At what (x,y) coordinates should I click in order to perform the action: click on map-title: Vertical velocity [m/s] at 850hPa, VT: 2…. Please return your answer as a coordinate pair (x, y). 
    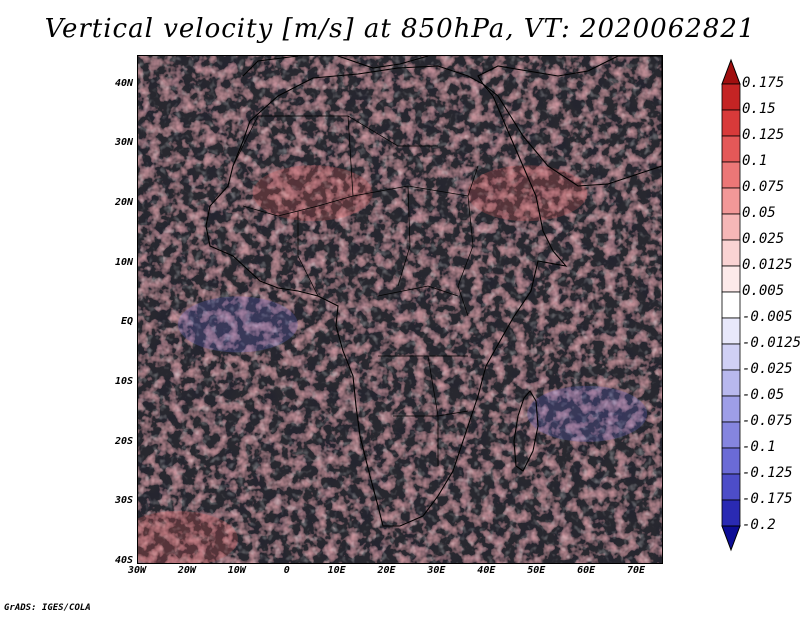
    Looking at the image, I should click on (400, 29).